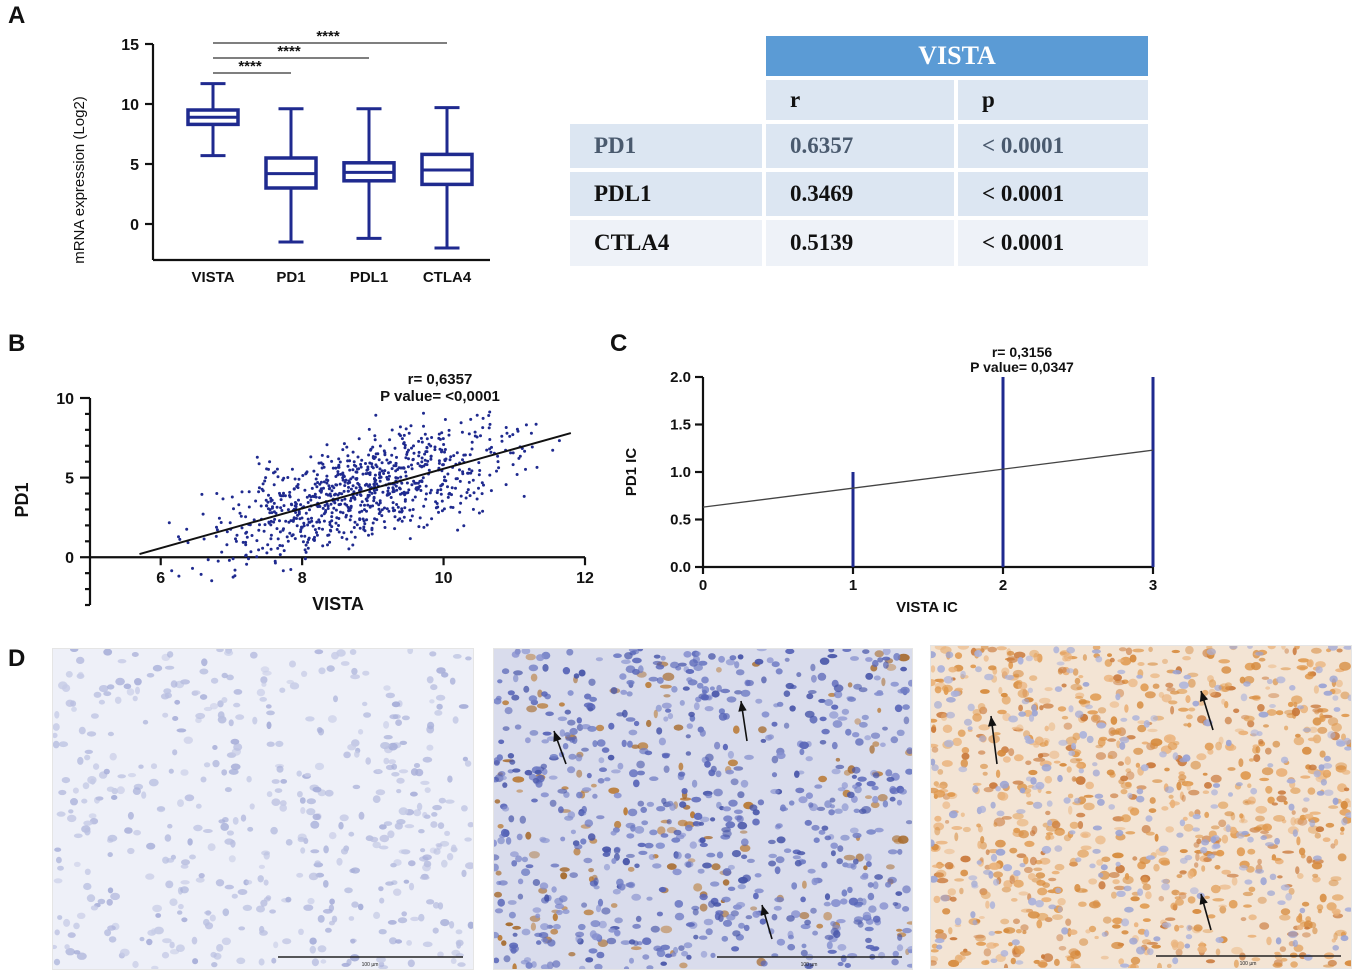 Image resolution: width=1358 pixels, height=975 pixels. Describe the element at coordinates (1141, 807) in the screenshot. I see `tissue-background` at that location.